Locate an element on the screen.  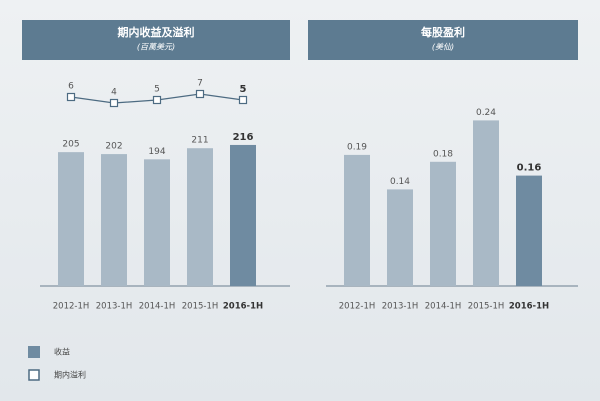
value-label: 205 is located at coordinates (70, 145).